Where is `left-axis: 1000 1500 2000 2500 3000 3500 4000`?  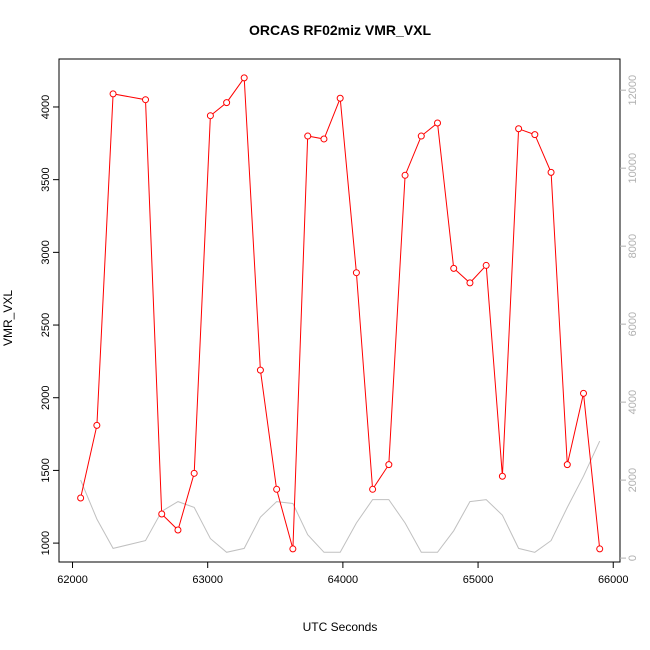 left-axis: 1000 1500 2000 2500 3000 3500 4000 is located at coordinates (49, 325).